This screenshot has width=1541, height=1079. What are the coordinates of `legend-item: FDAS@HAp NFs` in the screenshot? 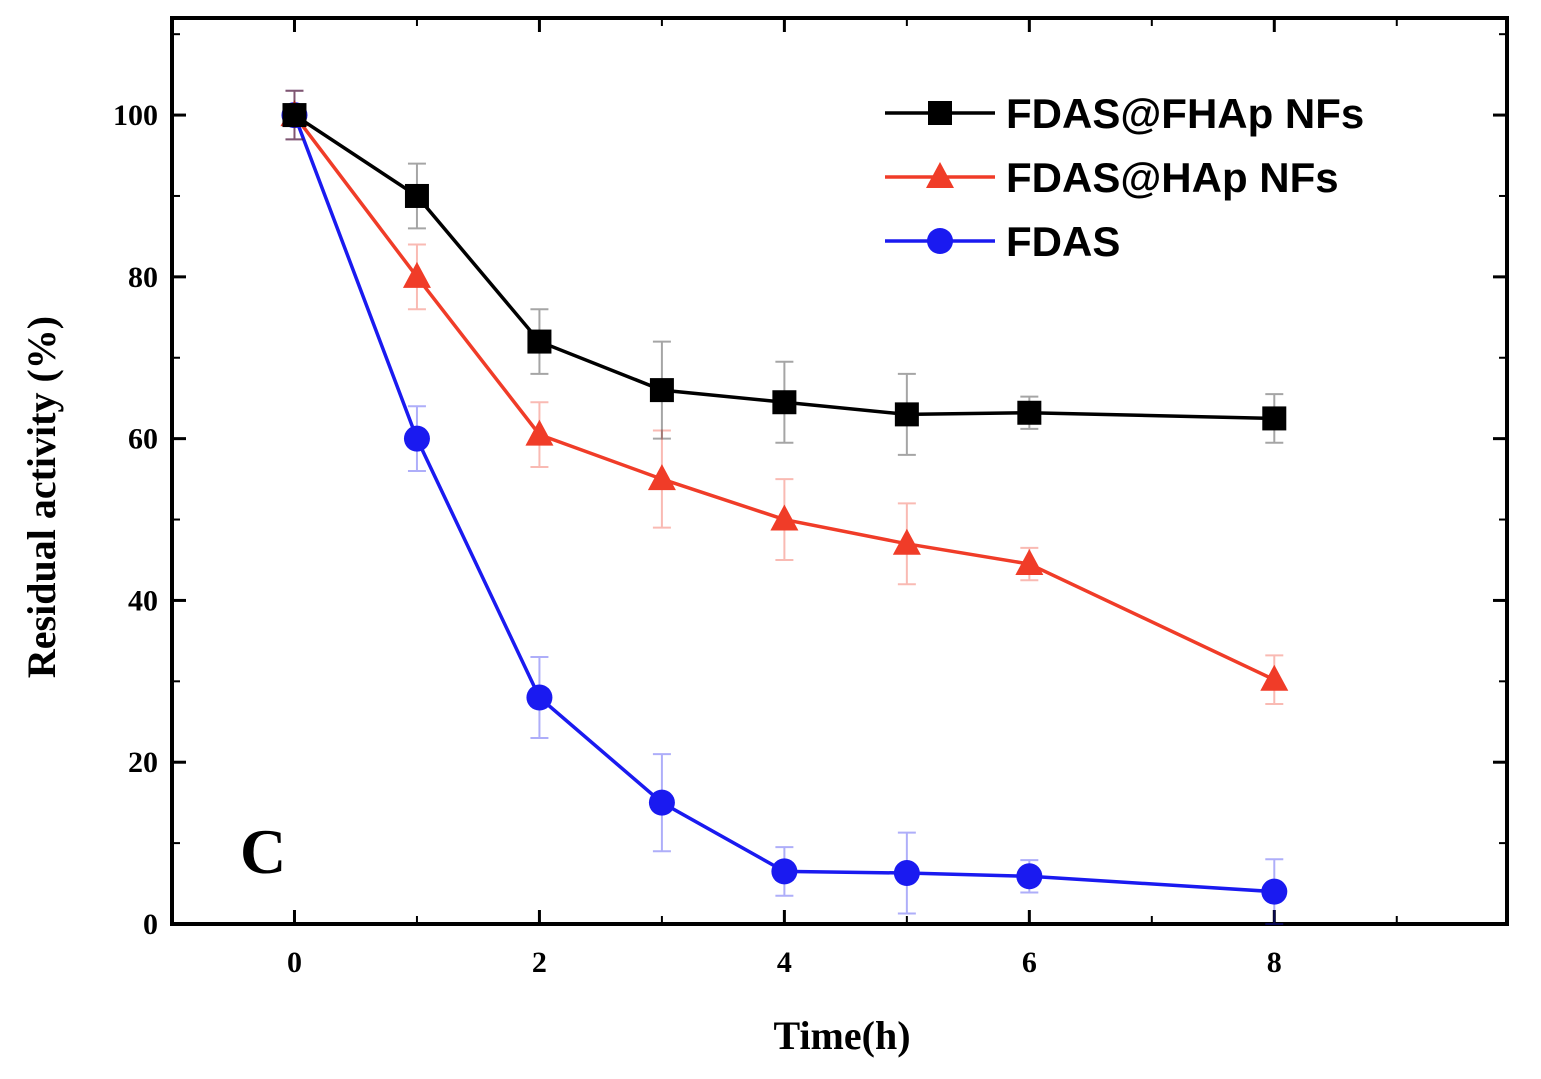 It's located at (1112, 177).